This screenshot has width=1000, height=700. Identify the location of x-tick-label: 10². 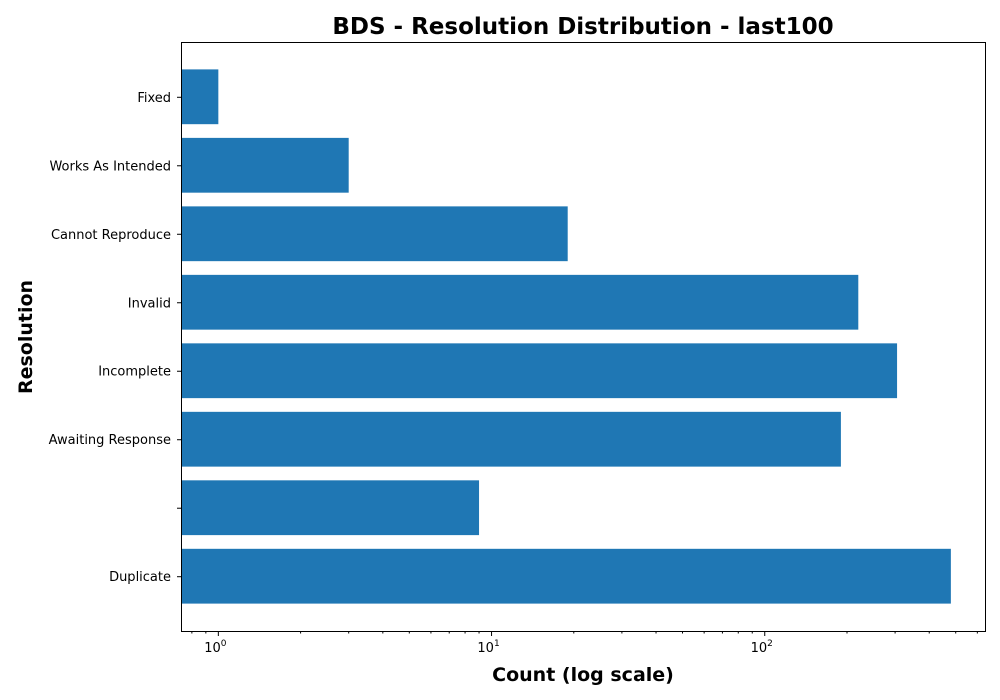
(762, 647).